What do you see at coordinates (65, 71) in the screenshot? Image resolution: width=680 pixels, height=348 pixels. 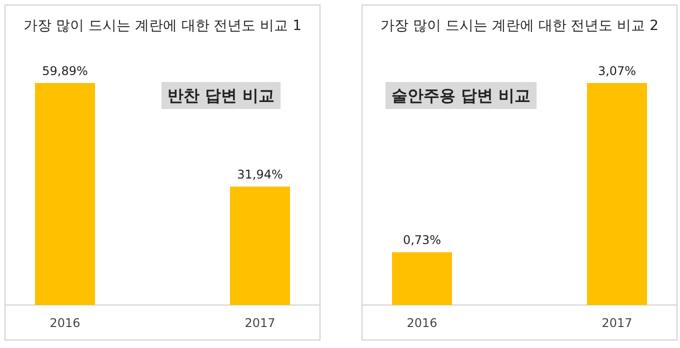 I see `data-label: 59,89%` at bounding box center [65, 71].